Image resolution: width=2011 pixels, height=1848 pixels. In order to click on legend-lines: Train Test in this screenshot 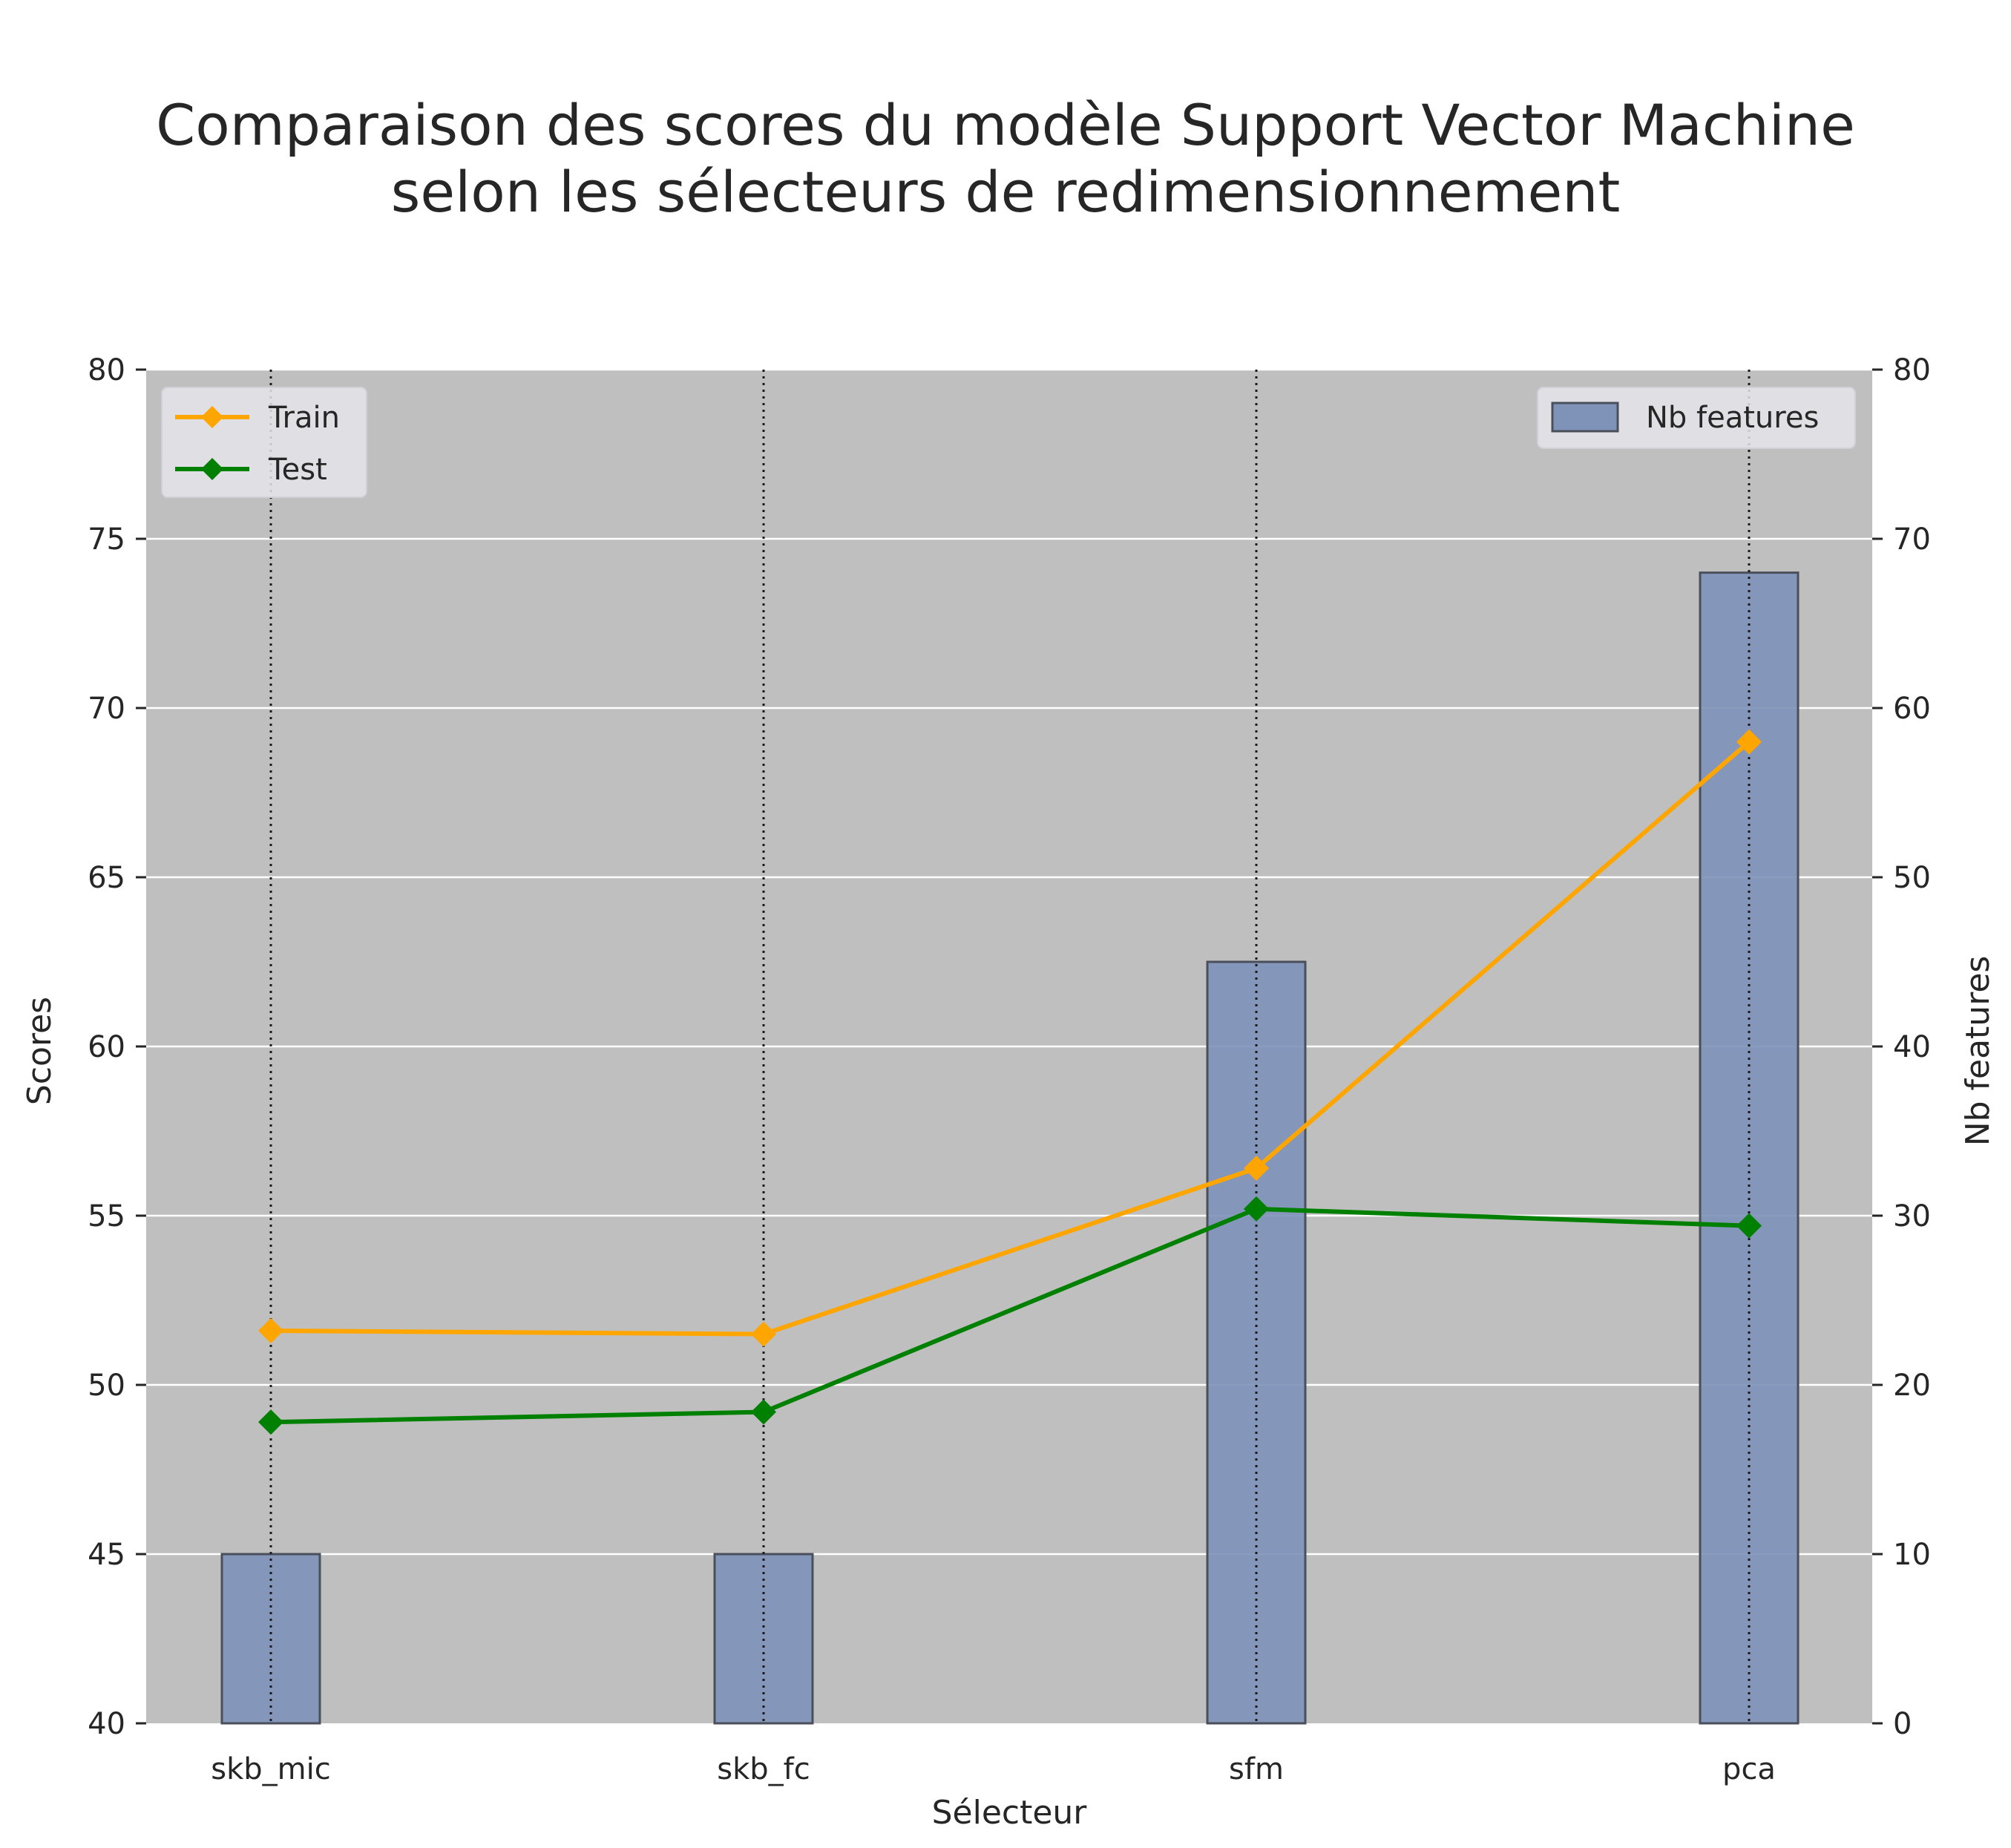, I will do `click(264, 442)`.